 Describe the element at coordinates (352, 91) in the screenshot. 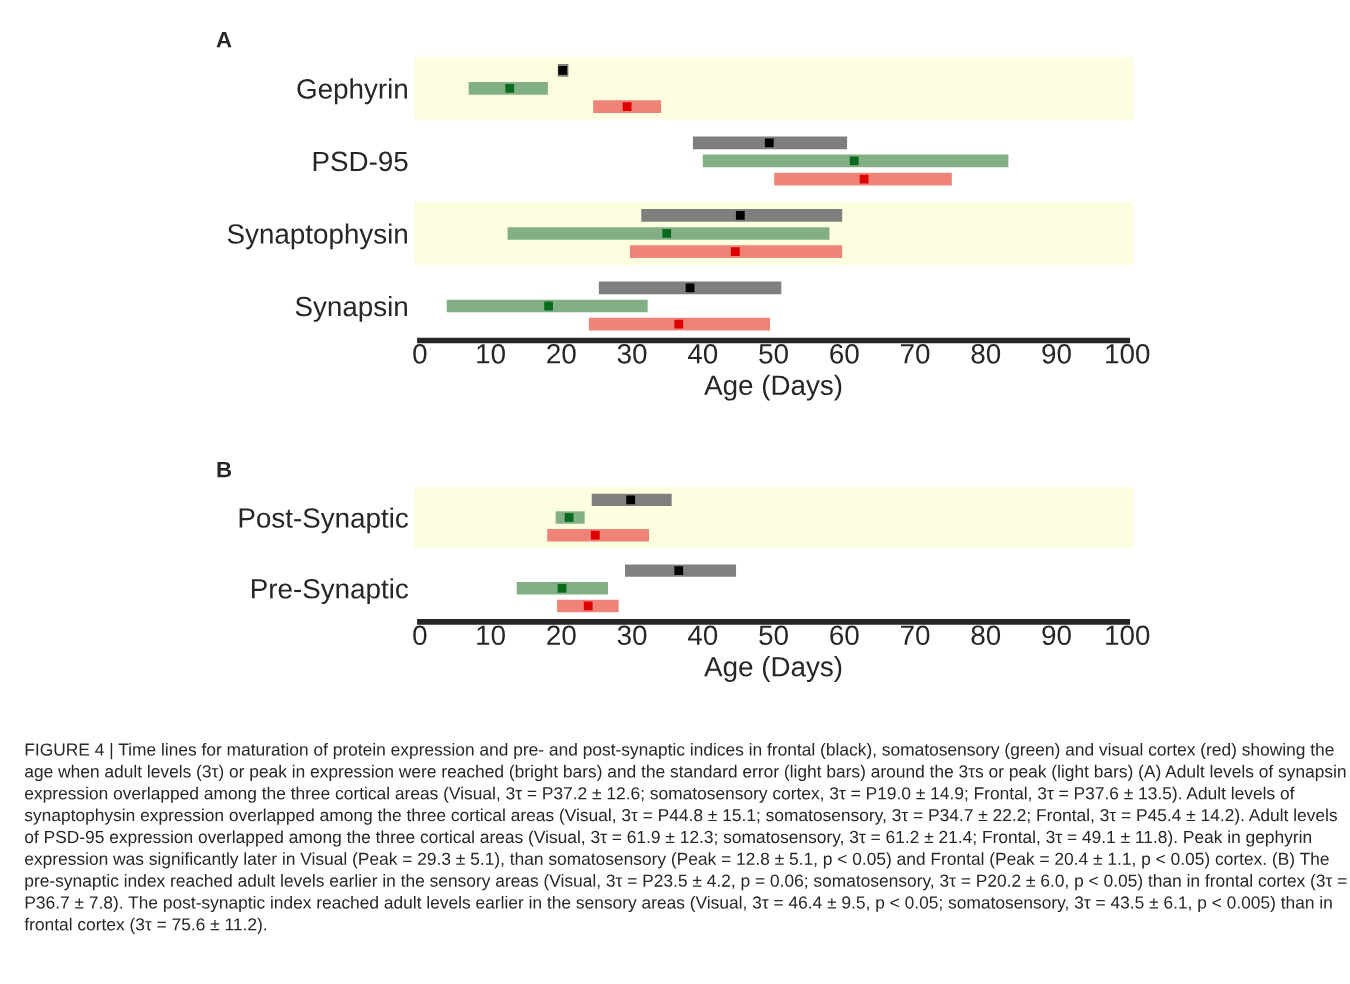

I see `y-tick-label: Gephyrin` at that location.